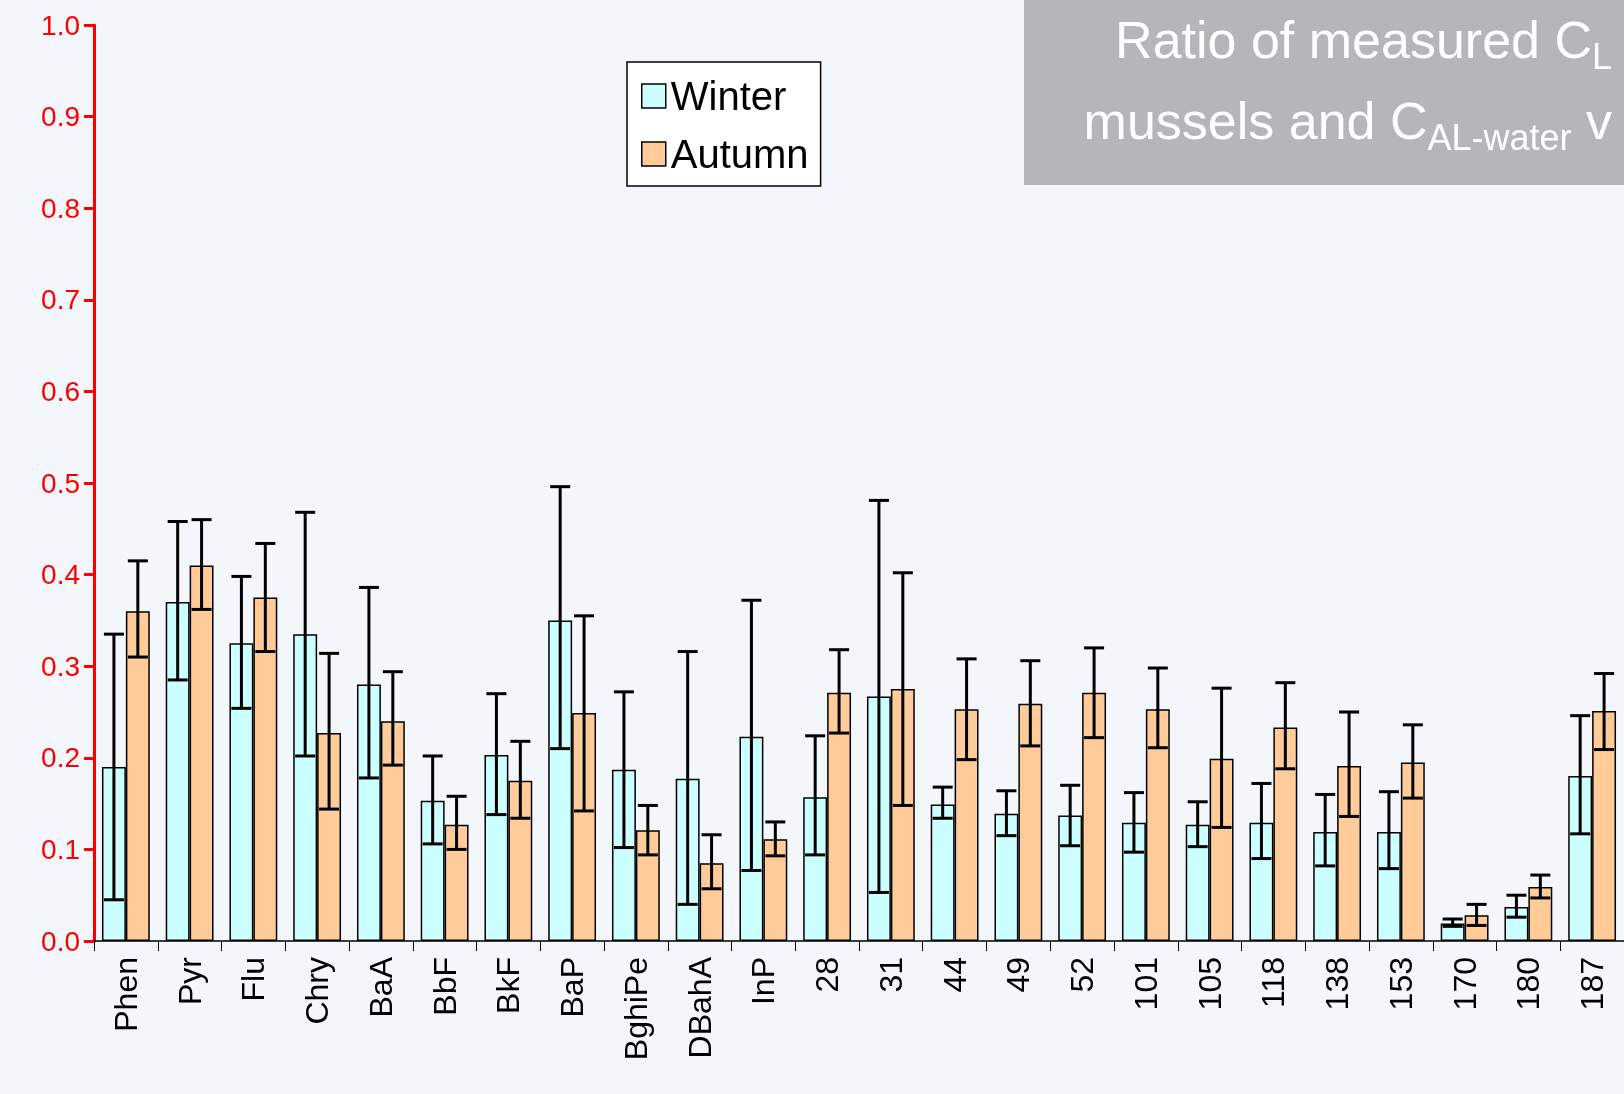  Describe the element at coordinates (317, 991) in the screenshot. I see `x-tick-label: Chry` at that location.